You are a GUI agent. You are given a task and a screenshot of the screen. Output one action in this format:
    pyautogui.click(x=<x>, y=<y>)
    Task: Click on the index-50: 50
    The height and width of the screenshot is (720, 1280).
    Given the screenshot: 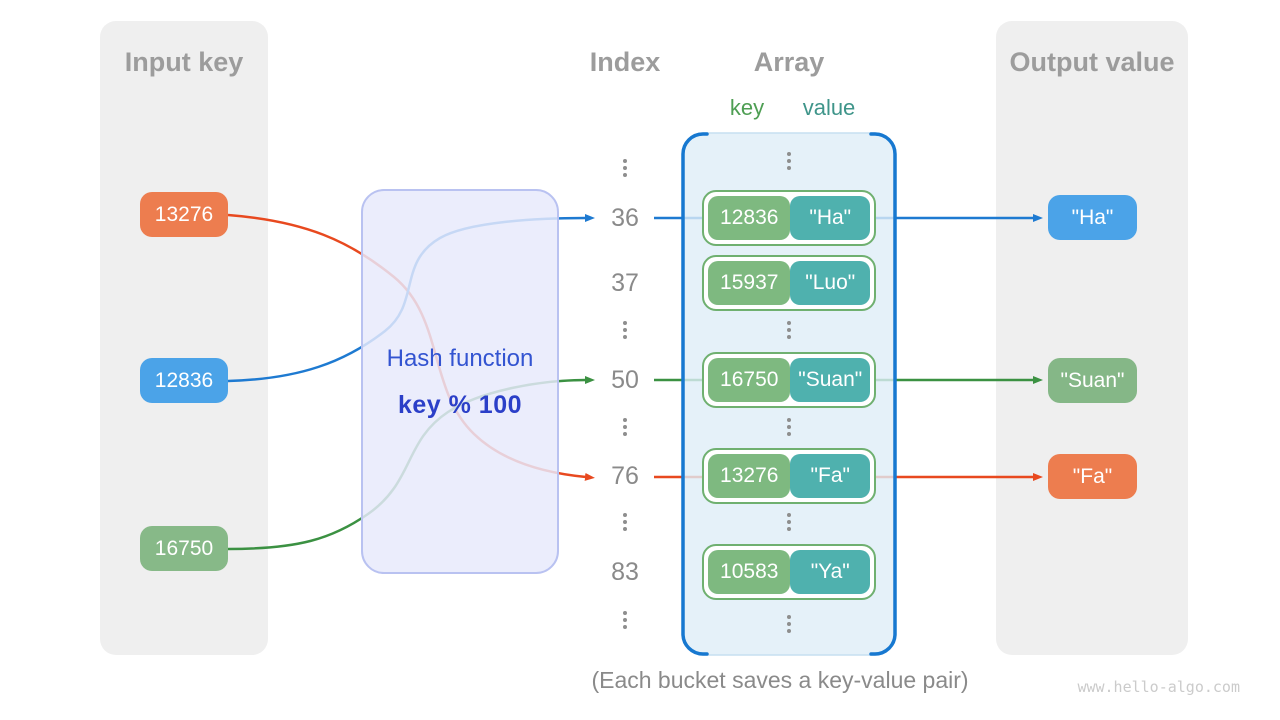 What is the action you would take?
    pyautogui.click(x=625, y=380)
    